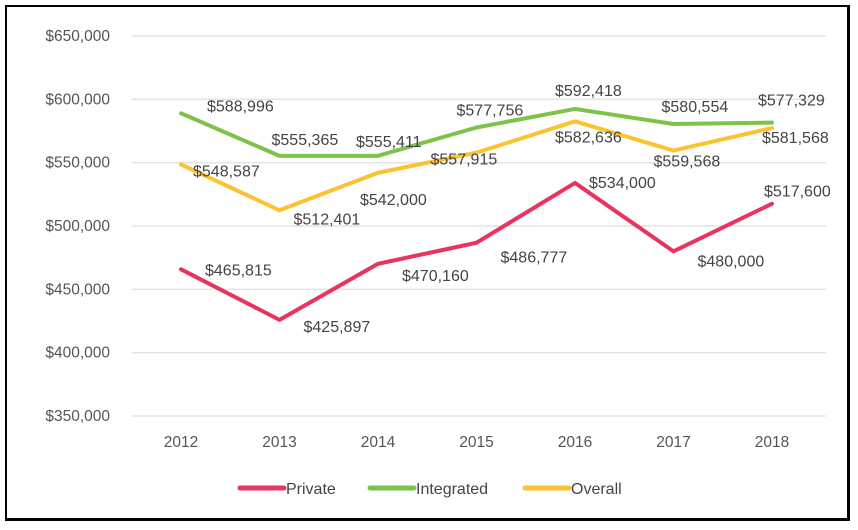  Describe the element at coordinates (435, 276) in the screenshot. I see `data-label-private: $470,160` at that location.